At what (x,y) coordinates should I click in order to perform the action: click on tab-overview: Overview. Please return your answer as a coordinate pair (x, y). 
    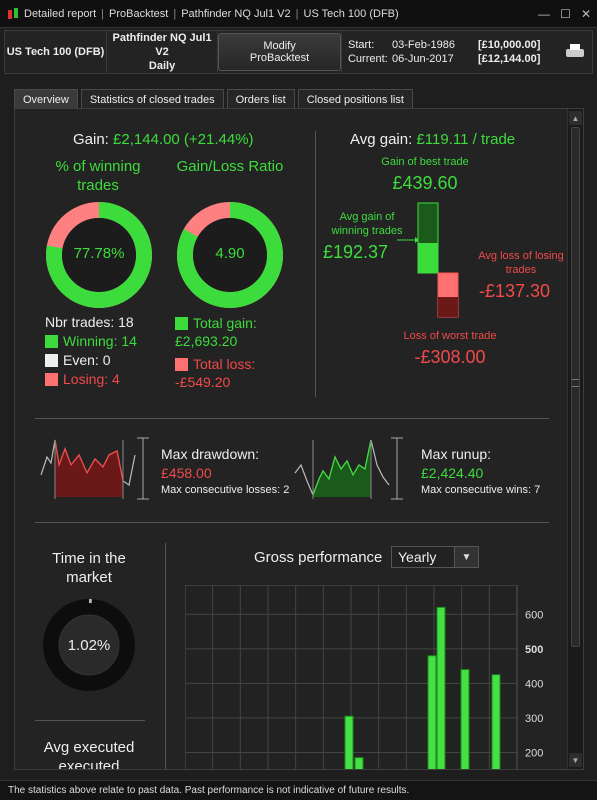
    Looking at the image, I should click on (46, 99).